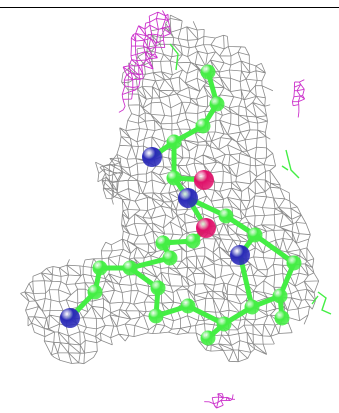 Image resolution: width=339 pixels, height=413 pixels. What do you see at coordinates (169, 7) in the screenshot?
I see `viewer-frame-line` at bounding box center [169, 7].